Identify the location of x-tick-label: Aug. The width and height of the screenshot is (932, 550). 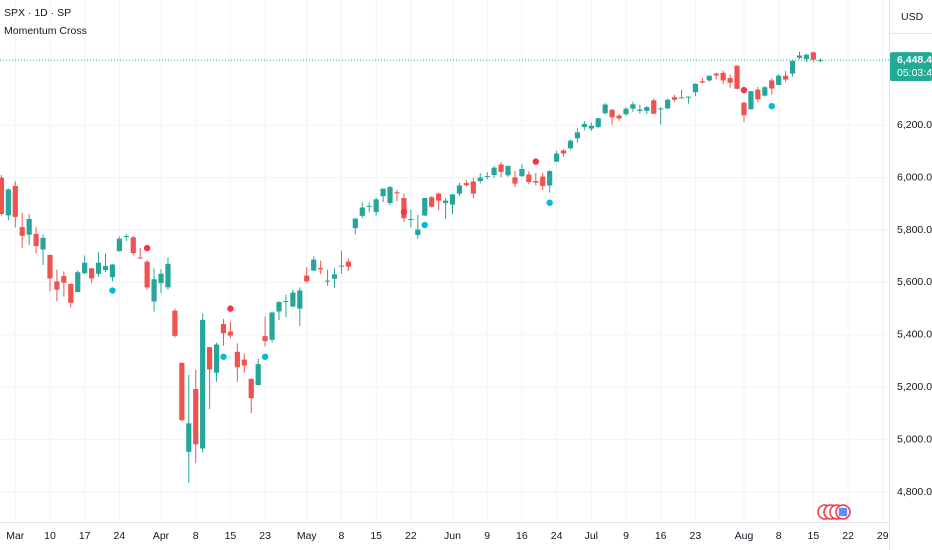
(744, 536).